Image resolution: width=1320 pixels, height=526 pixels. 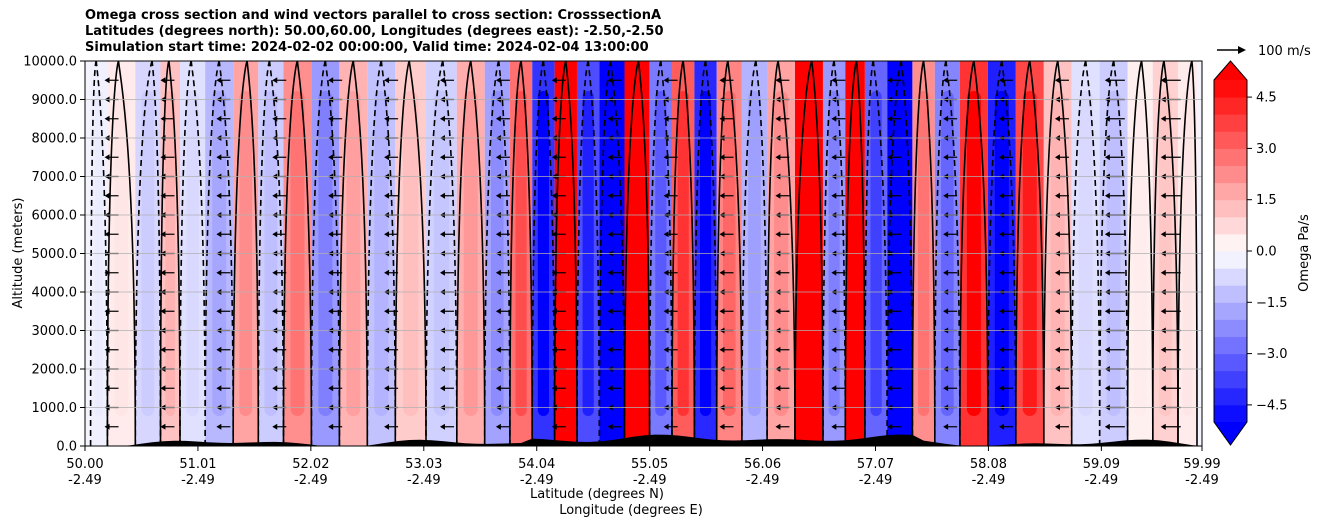 I want to click on quiver-key: 100 m/s, so click(x=1264, y=51).